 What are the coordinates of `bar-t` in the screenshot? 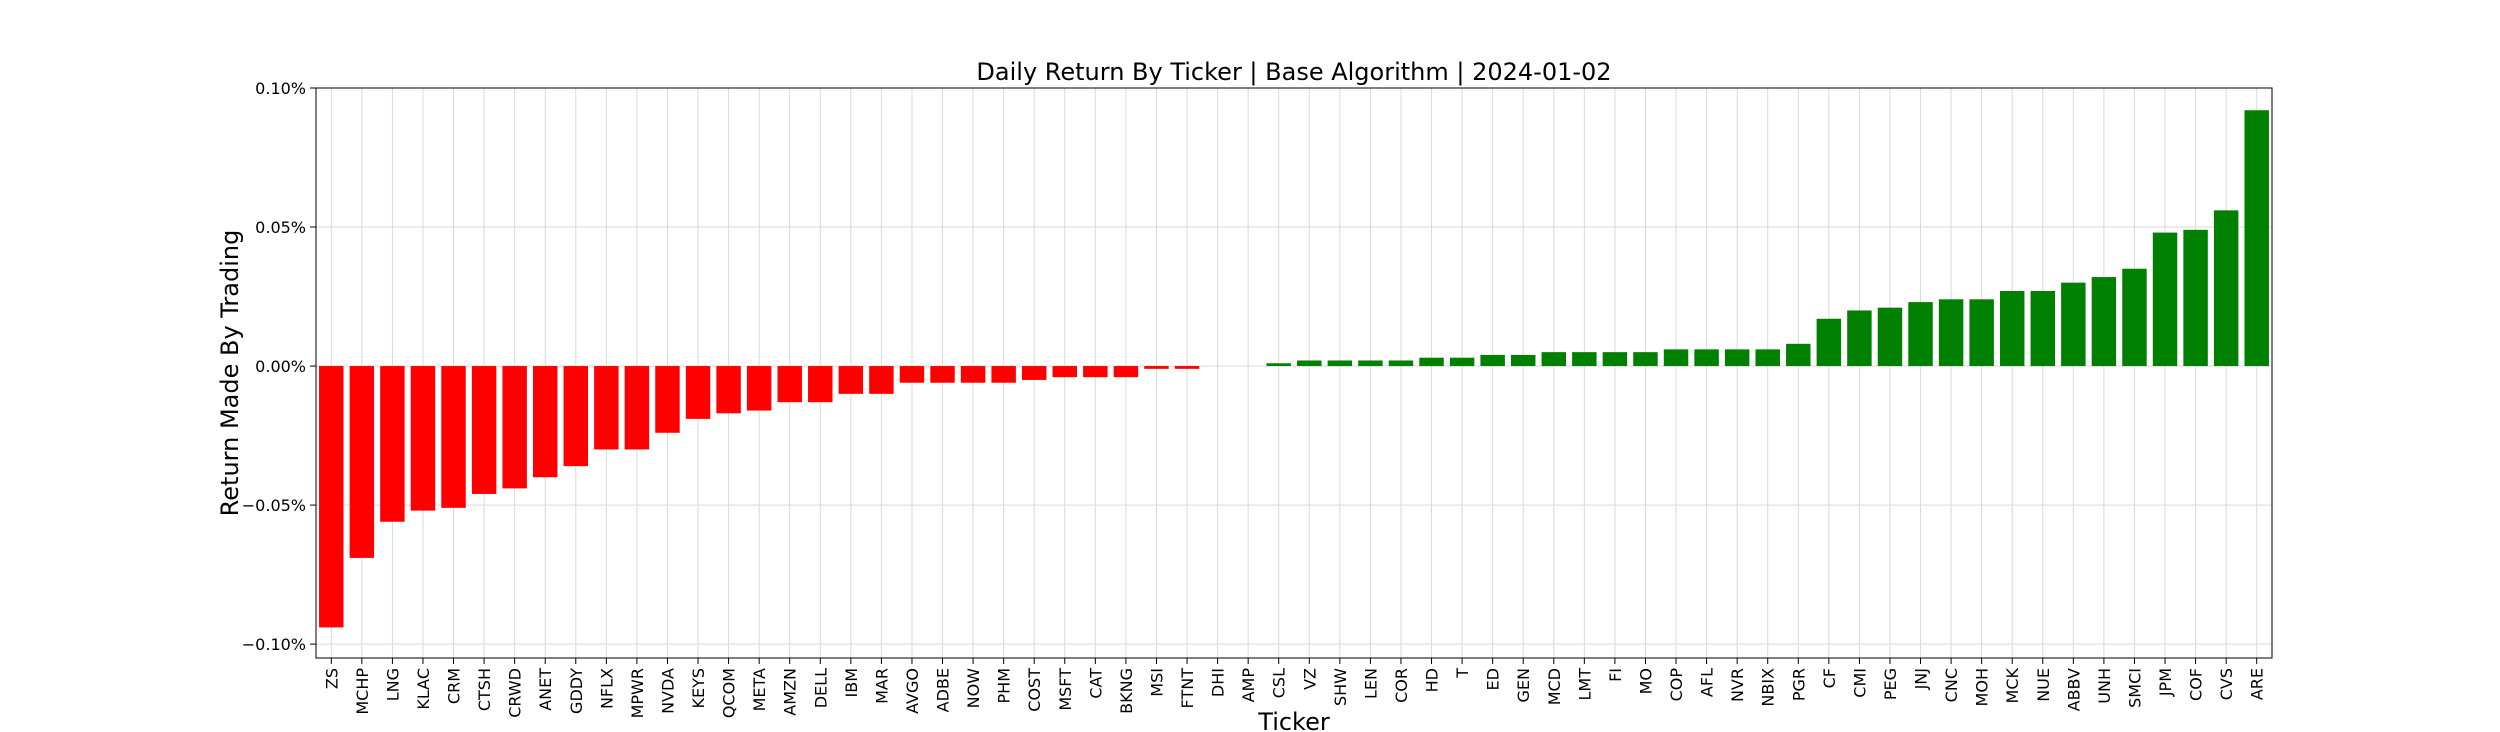 It's located at (1462, 362).